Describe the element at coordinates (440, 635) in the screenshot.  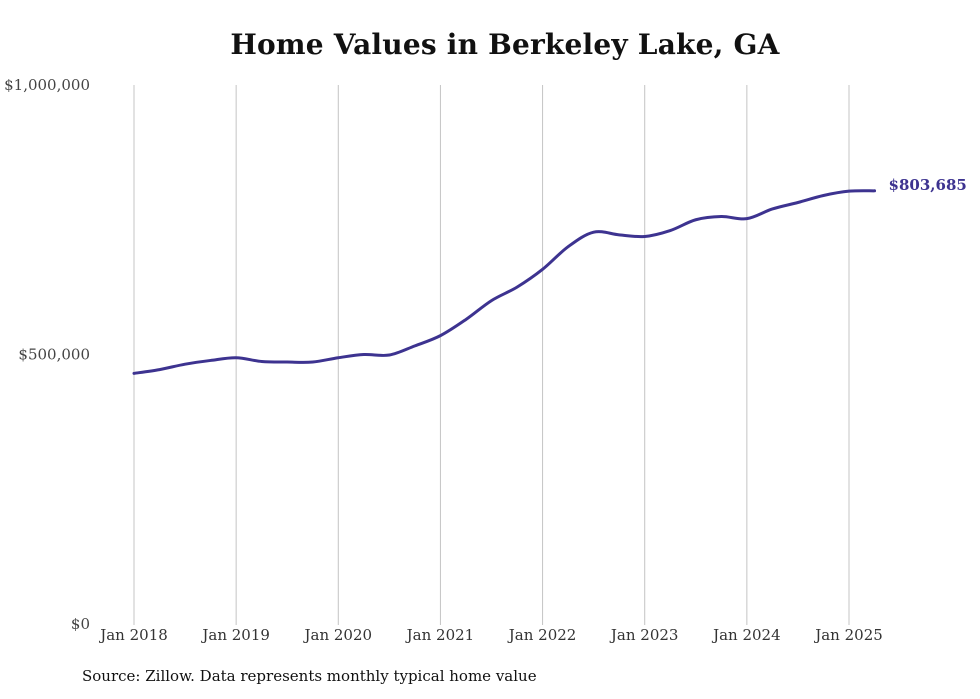
I see `x-tick-label: Jan 2021` at that location.